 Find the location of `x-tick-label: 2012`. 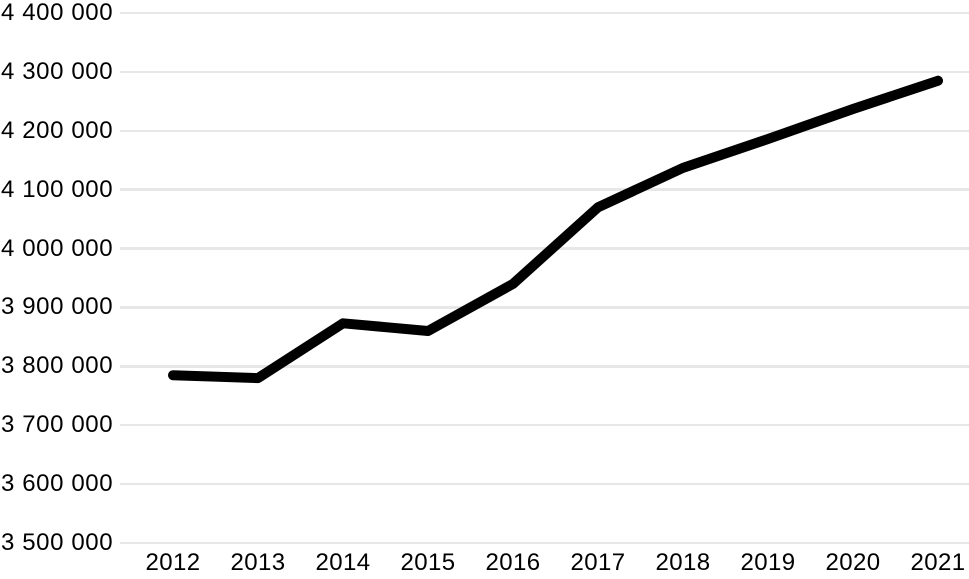

x-tick-label: 2012 is located at coordinates (173, 562).